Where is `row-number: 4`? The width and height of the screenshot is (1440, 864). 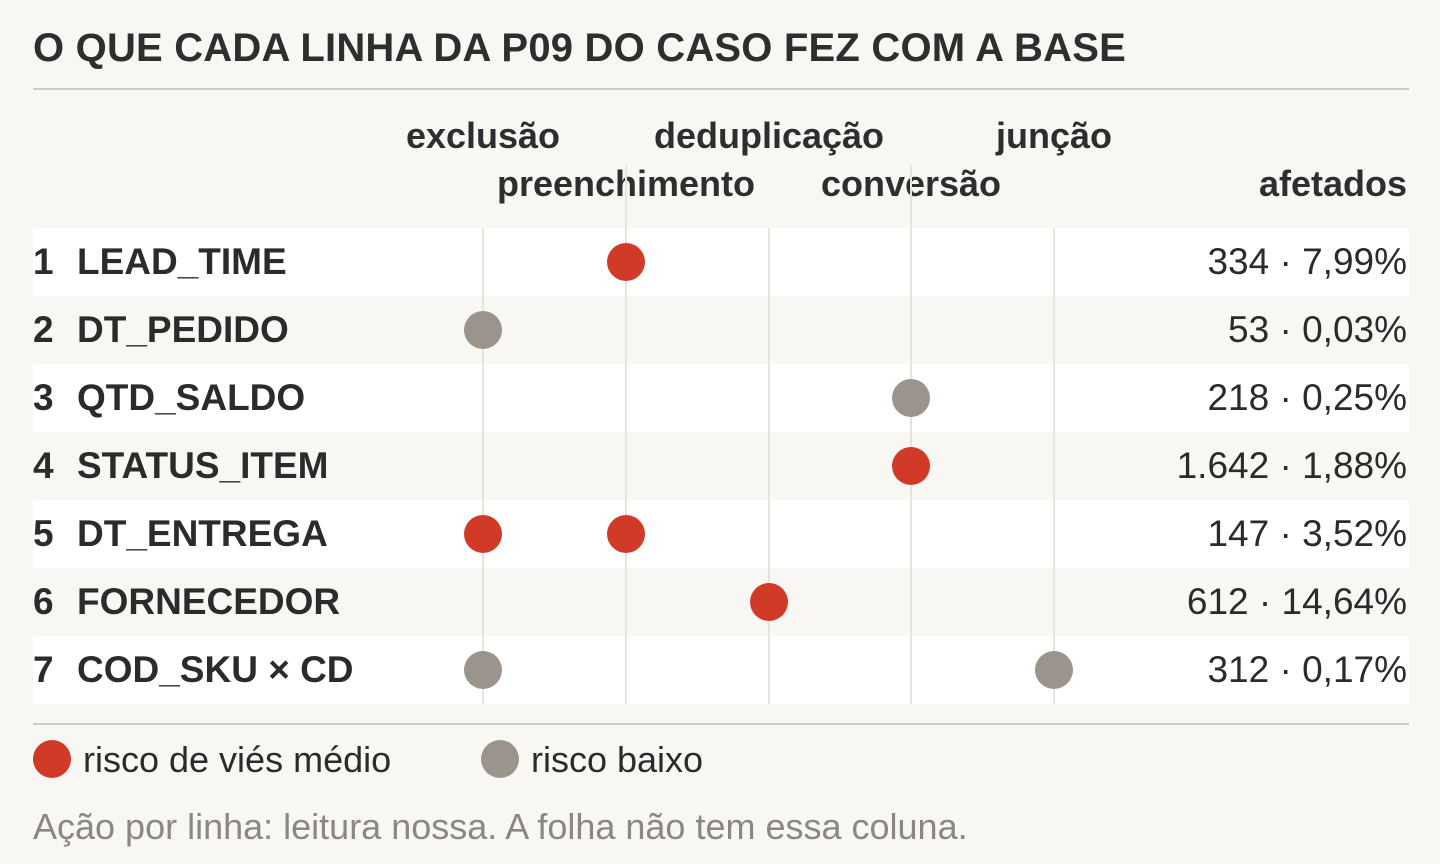 row-number: 4 is located at coordinates (43, 465).